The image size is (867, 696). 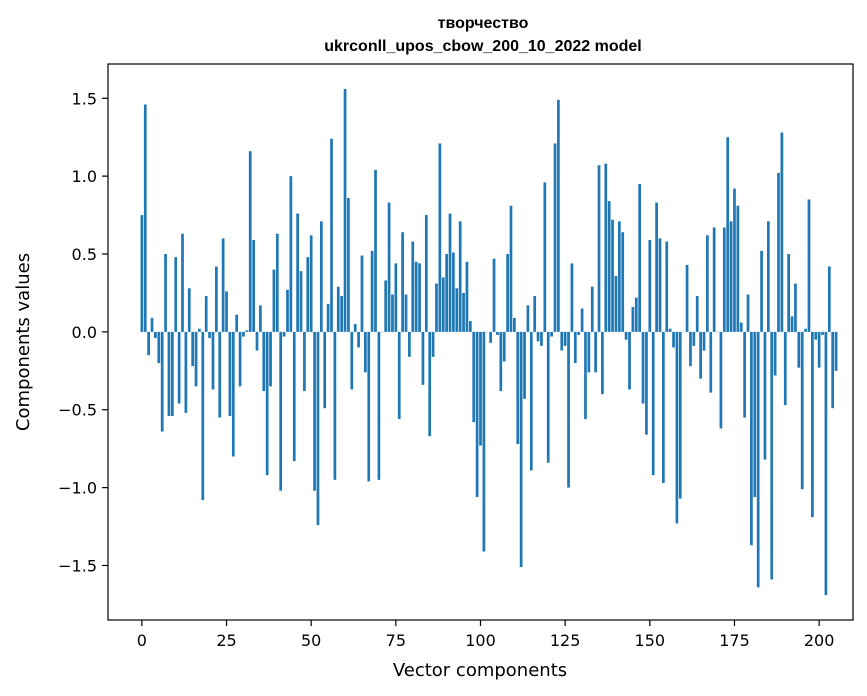 What do you see at coordinates (226, 640) in the screenshot?
I see `x-tick-label: 25` at bounding box center [226, 640].